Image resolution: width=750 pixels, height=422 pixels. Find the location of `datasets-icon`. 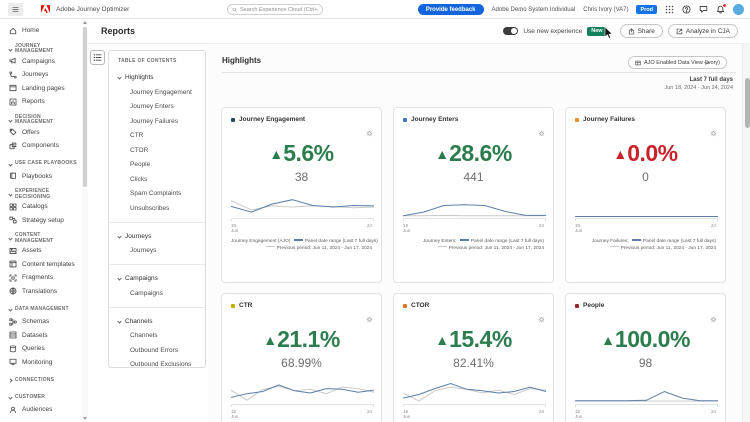

datasets-icon is located at coordinates (13, 335).